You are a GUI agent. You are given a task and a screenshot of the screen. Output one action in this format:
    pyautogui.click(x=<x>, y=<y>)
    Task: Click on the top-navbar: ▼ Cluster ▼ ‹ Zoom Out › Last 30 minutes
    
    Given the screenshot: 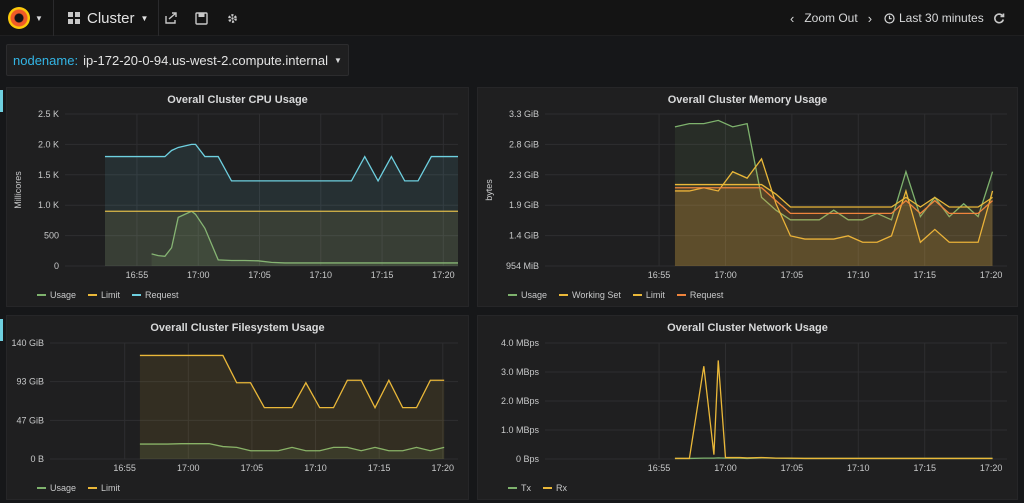 What is the action you would take?
    pyautogui.click(x=512, y=18)
    